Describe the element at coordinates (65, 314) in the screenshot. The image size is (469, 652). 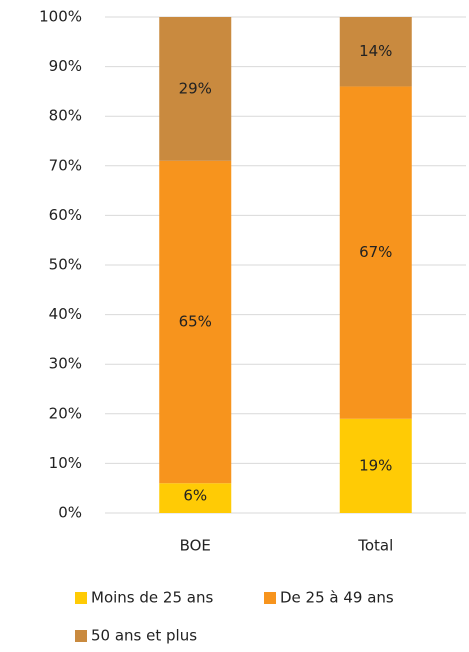
I see `y-tick-label: 40%` at that location.